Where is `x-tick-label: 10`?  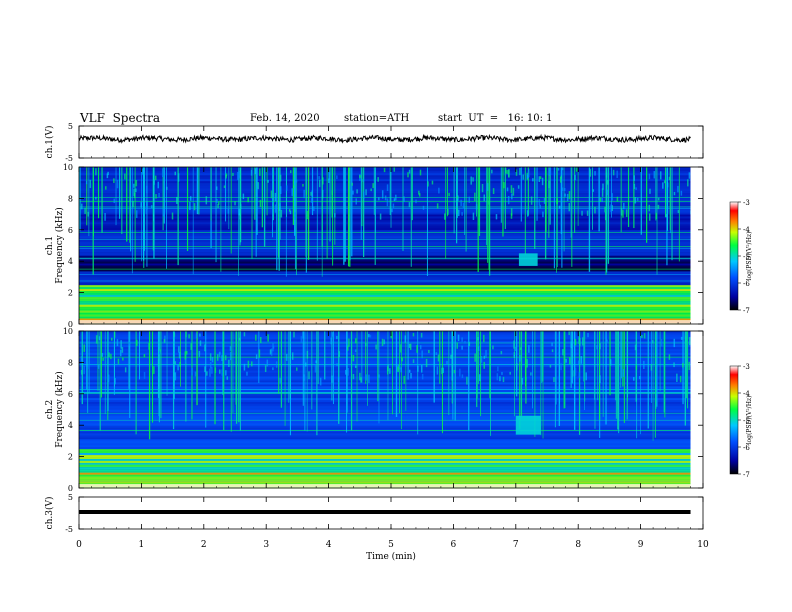
x-tick-label: 10 is located at coordinates (703, 545).